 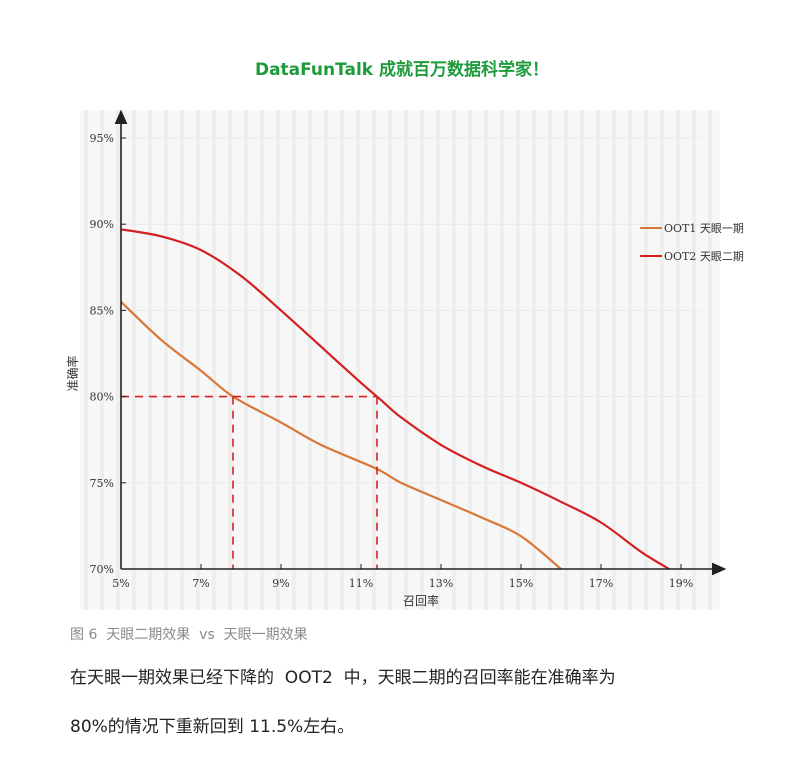 I want to click on x-tick-label: 19%, so click(x=681, y=583).